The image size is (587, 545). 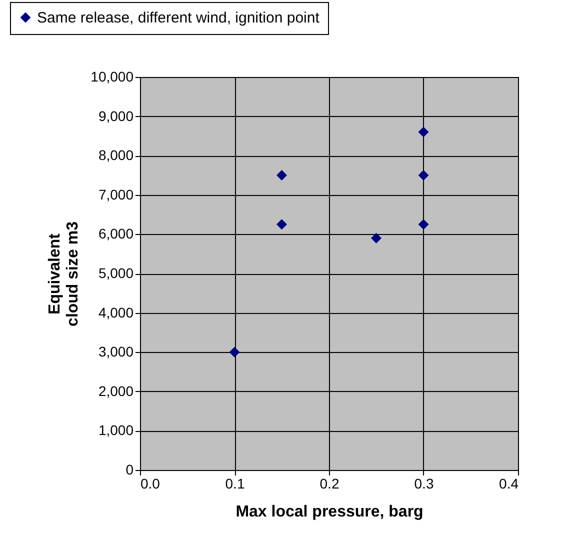 I want to click on x-tick-label: 0.2, so click(x=330, y=484).